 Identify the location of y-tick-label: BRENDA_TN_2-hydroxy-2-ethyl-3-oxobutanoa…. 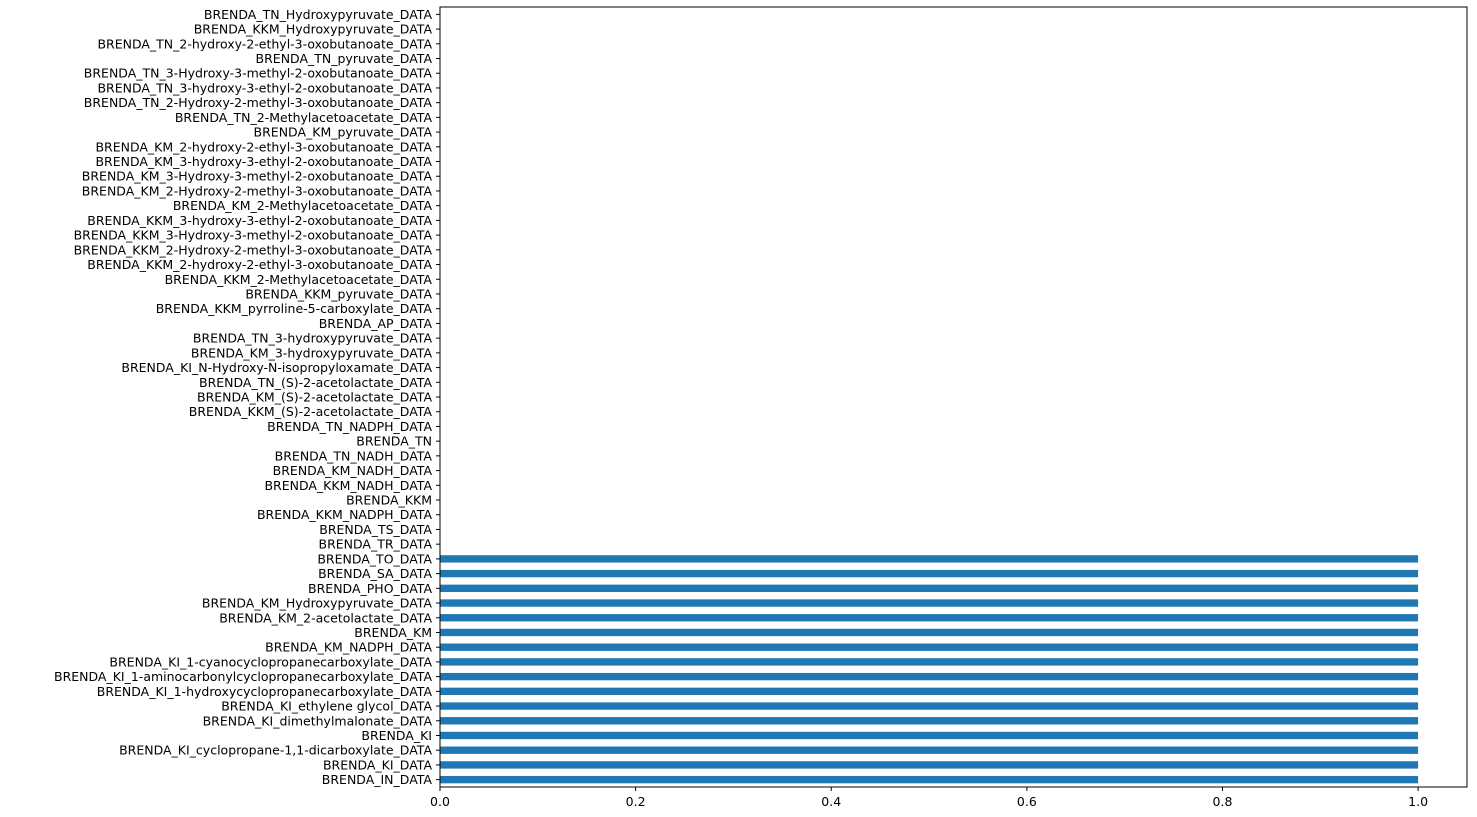
(264, 43).